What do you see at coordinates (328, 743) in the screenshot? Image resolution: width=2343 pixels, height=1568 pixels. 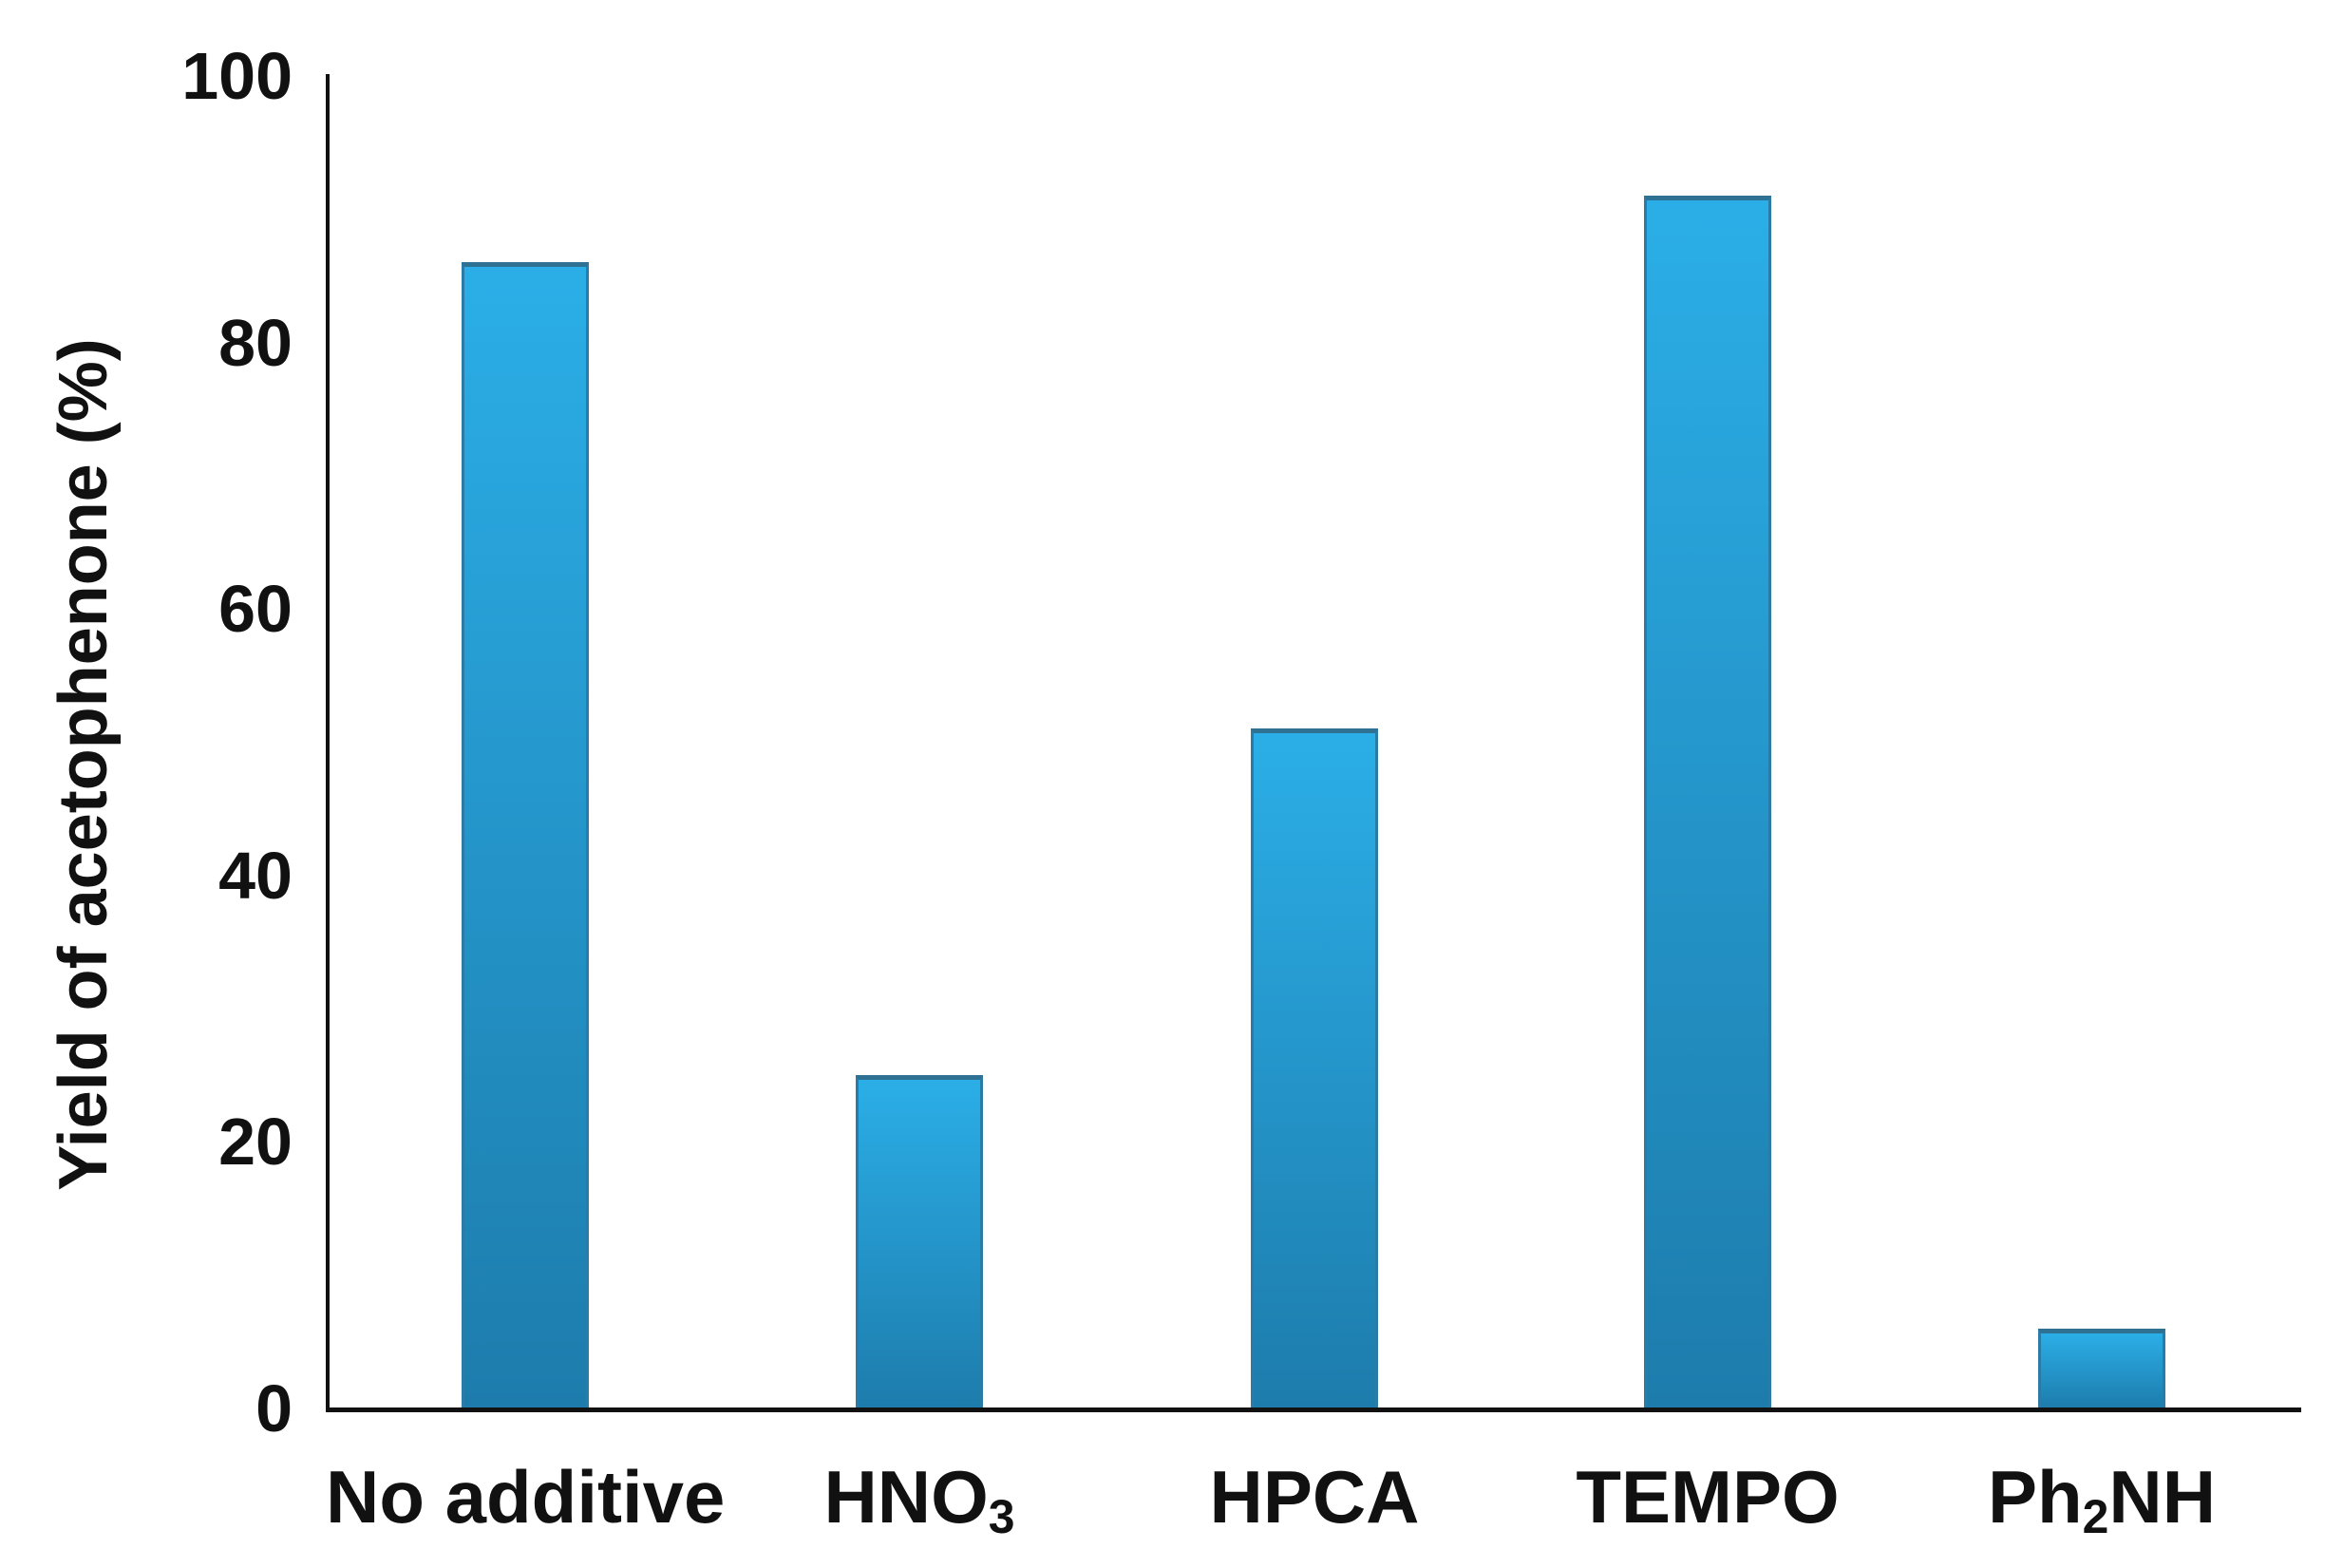 I see `y-axis-line` at bounding box center [328, 743].